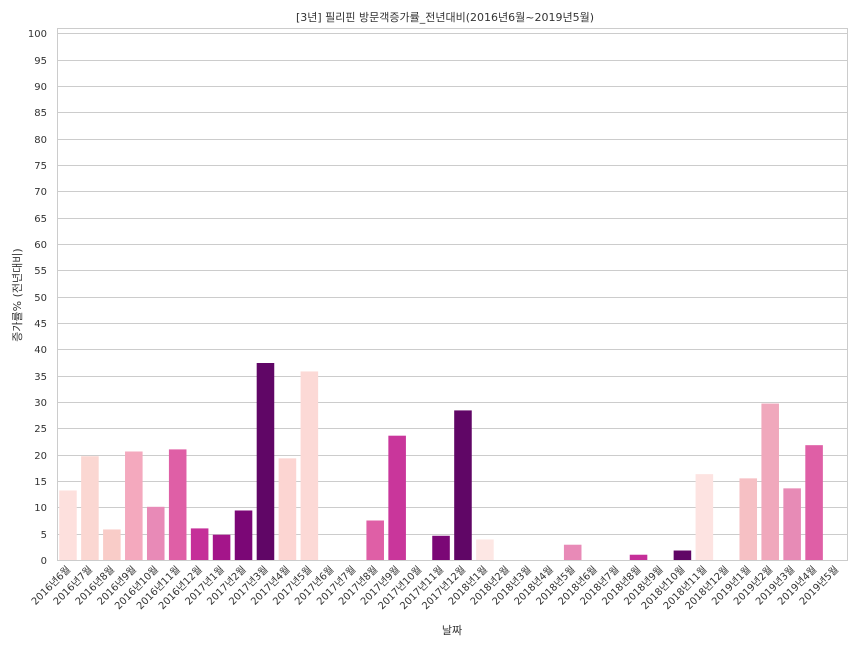  I want to click on y-tick-label: 40, so click(40, 350).